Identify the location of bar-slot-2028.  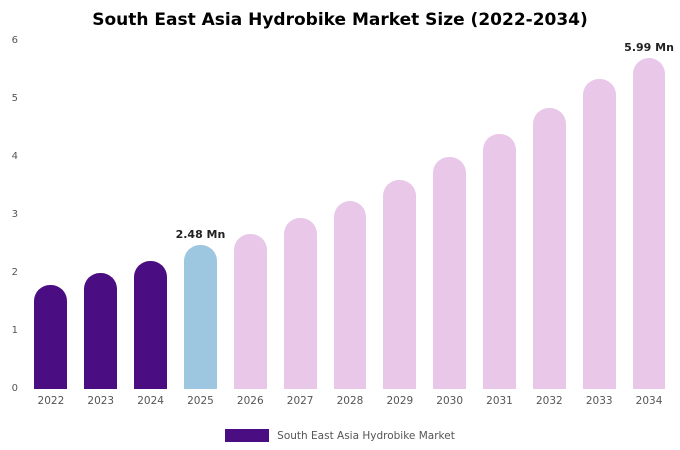
(350, 215).